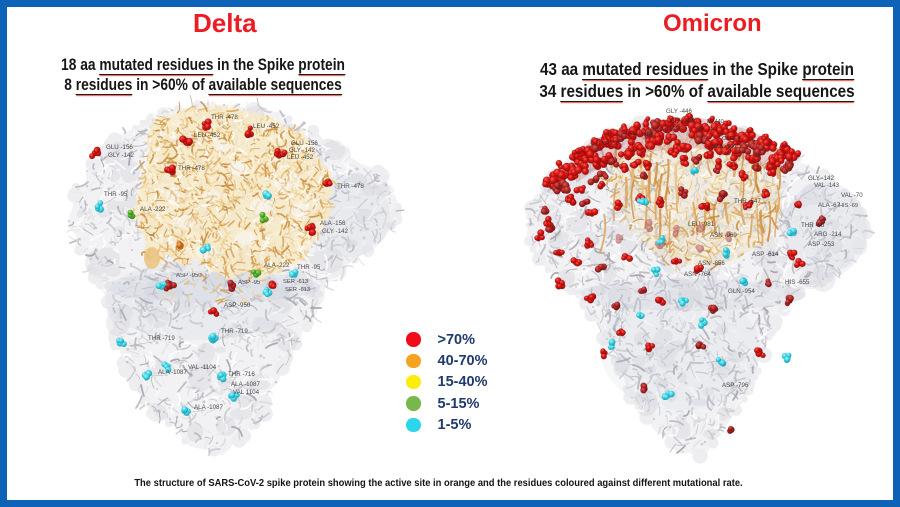  I want to click on svg-text: ASP -796, so click(735, 385).